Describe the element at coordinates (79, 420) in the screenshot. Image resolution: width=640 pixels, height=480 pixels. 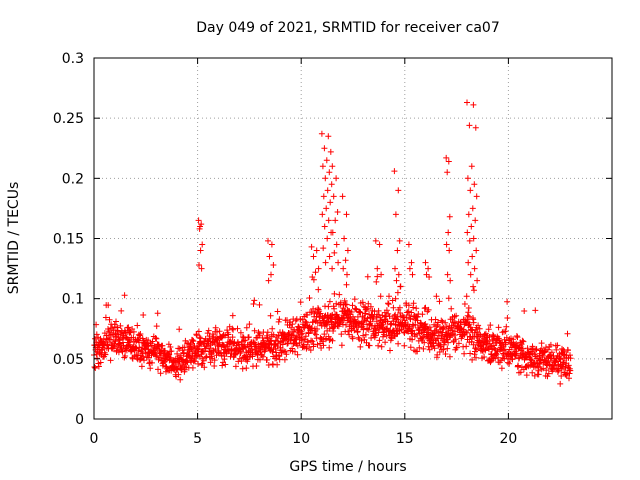
I see `y-tick-label: 0` at that location.